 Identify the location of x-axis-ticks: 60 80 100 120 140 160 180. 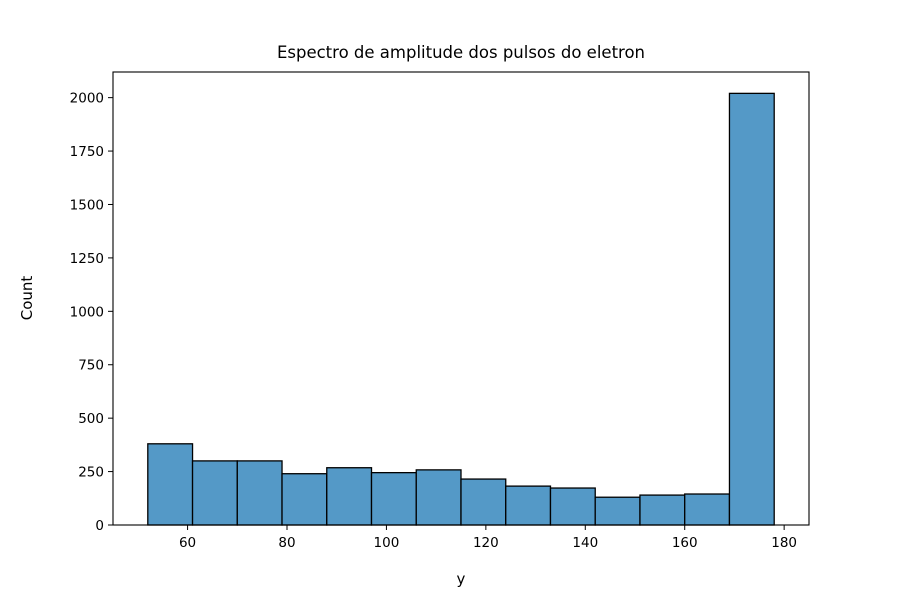
(488, 538).